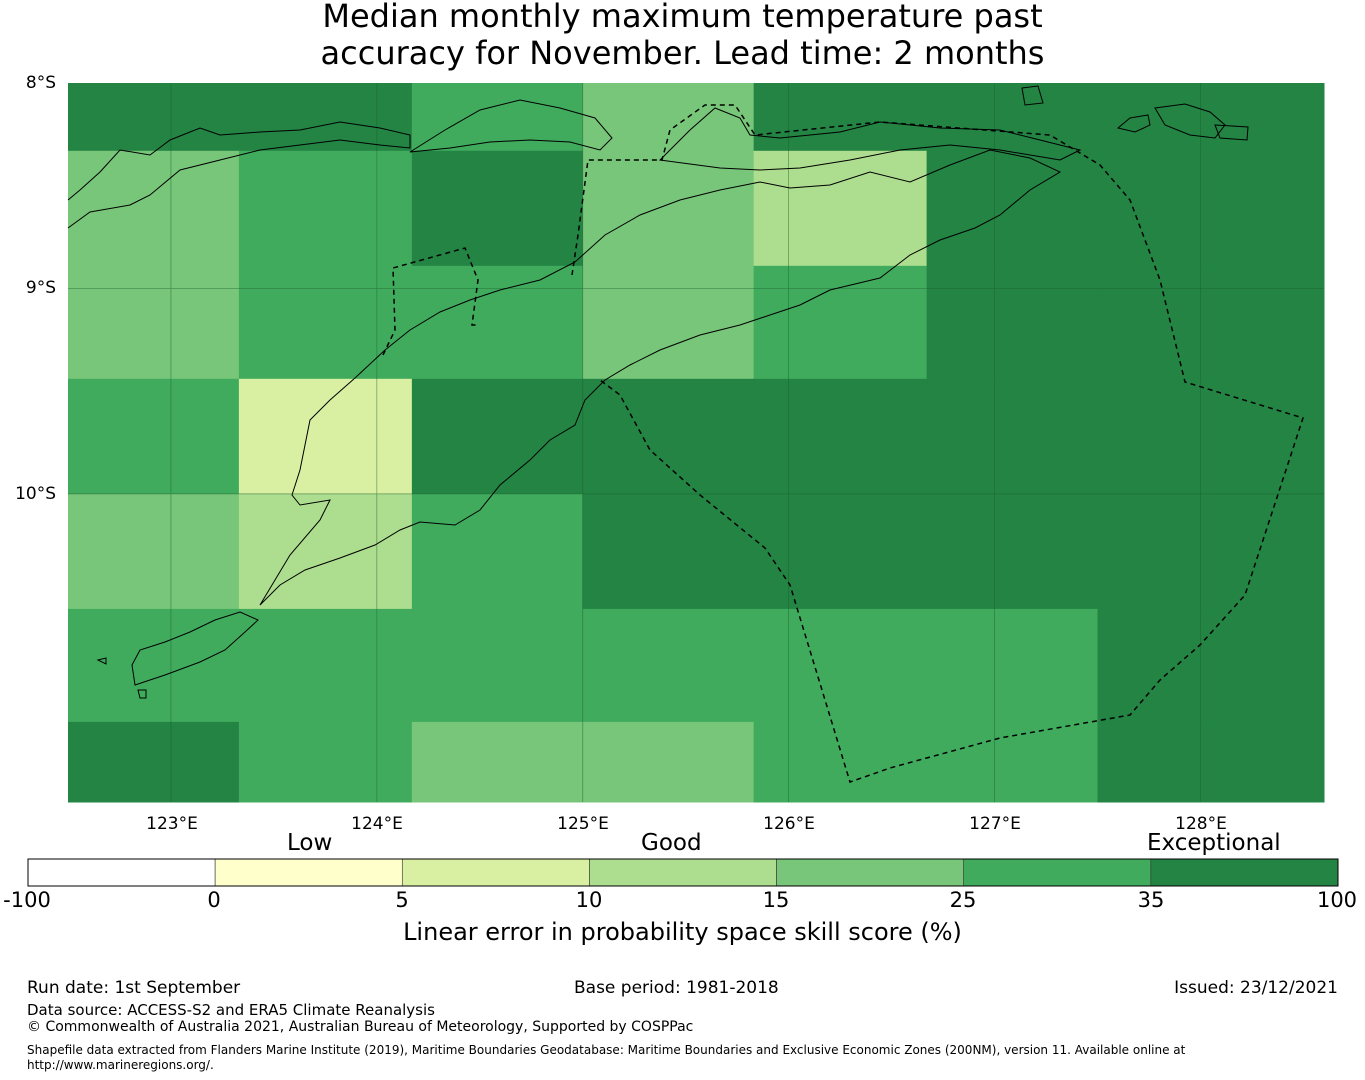 The width and height of the screenshot is (1365, 1080). What do you see at coordinates (40, 288) in the screenshot?
I see `lat-label-9s: 9°S` at bounding box center [40, 288].